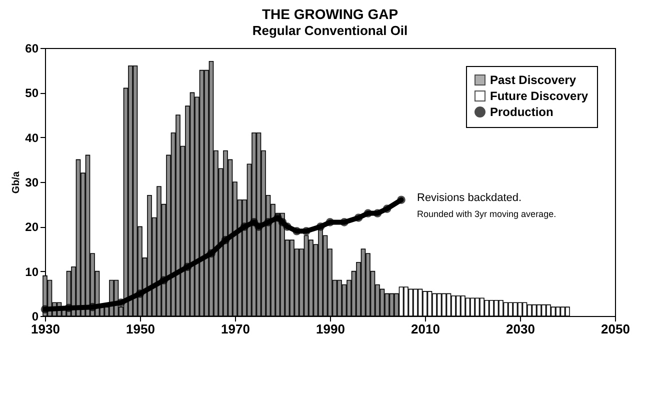 The image size is (665, 400). What do you see at coordinates (330, 14) in the screenshot?
I see `chart-title: THE GROWING GAP` at bounding box center [330, 14].